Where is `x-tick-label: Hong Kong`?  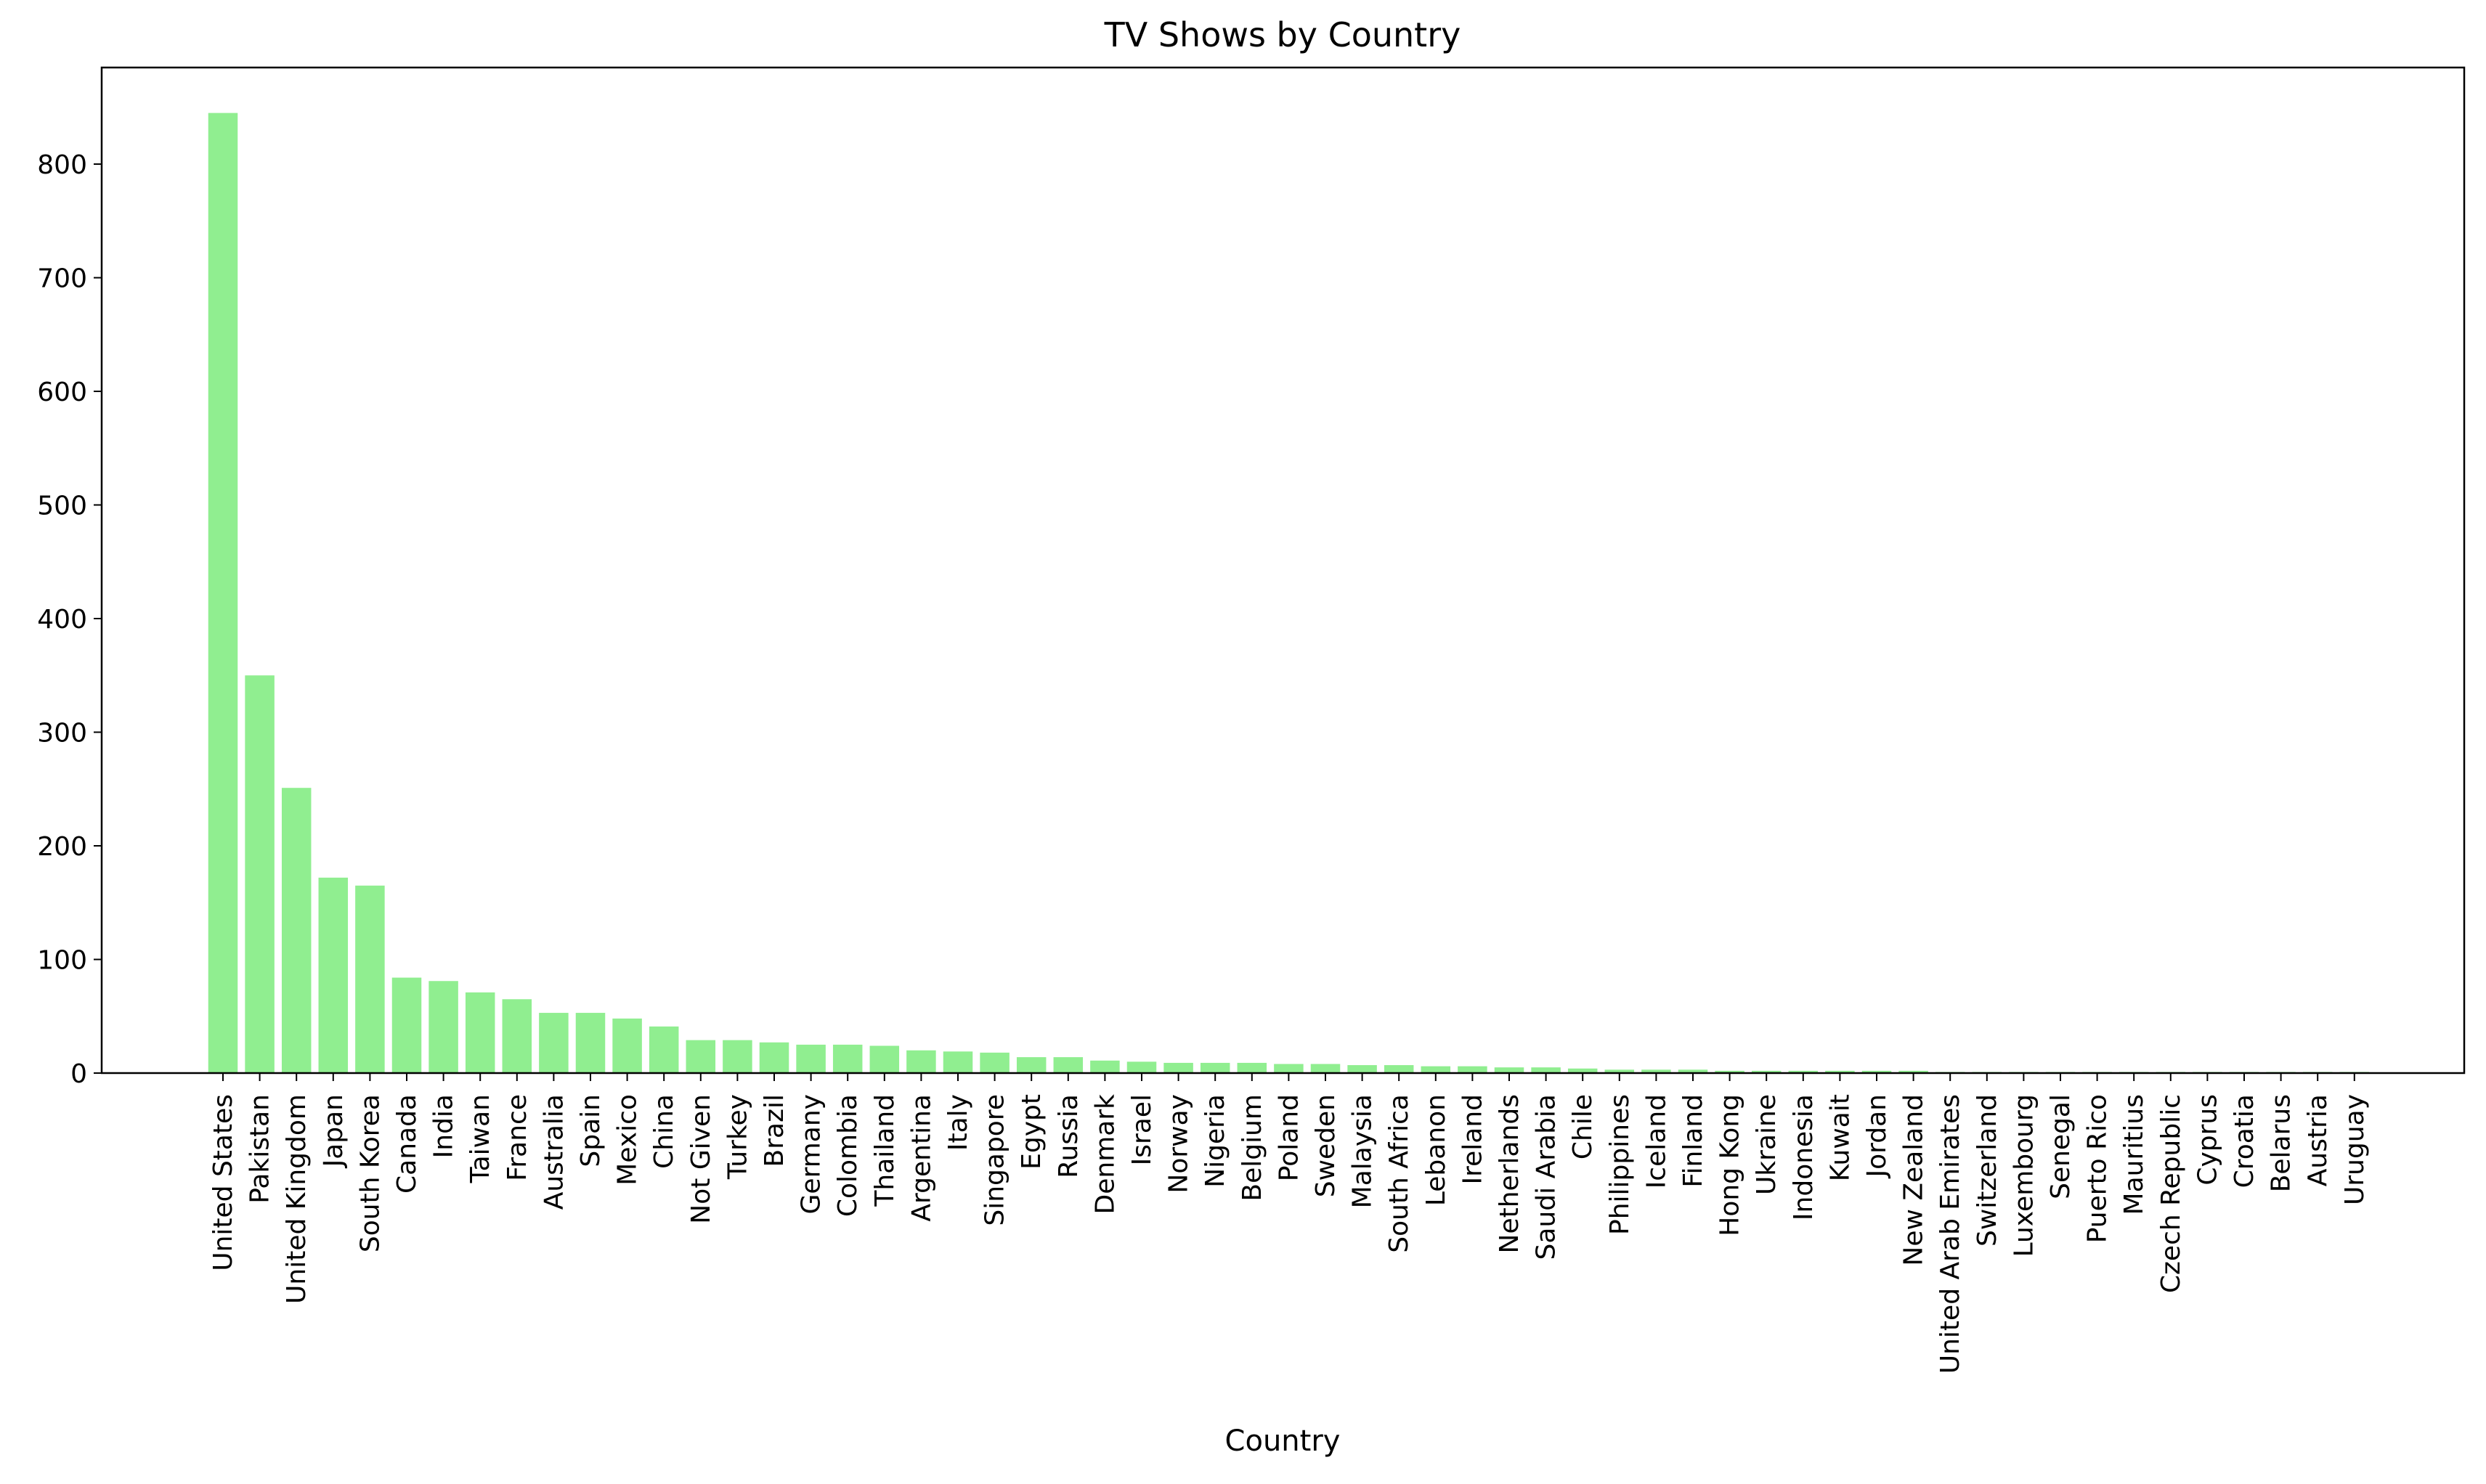
x-tick-label: Hong Kong is located at coordinates (1730, 1165).